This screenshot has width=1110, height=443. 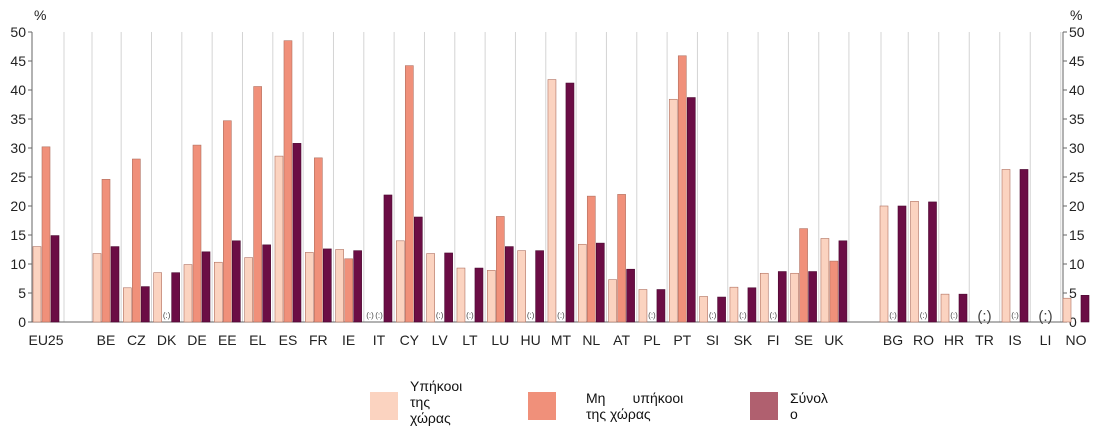 What do you see at coordinates (196, 340) in the screenshot?
I see `x-tick-label: DE` at bounding box center [196, 340].